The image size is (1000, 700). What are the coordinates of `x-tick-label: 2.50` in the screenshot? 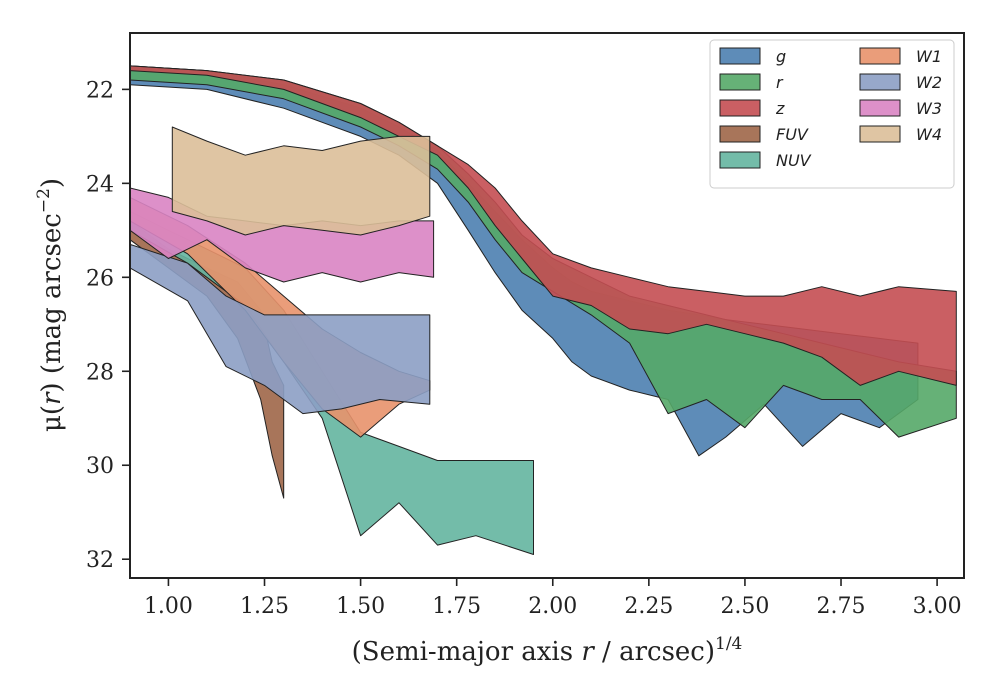 It's located at (744, 606).